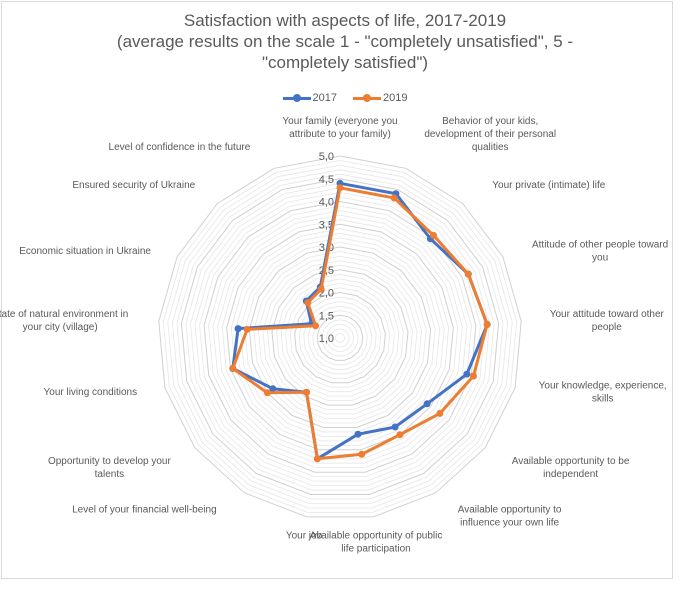  I want to click on axis-tick-label: 4,0, so click(326, 203).